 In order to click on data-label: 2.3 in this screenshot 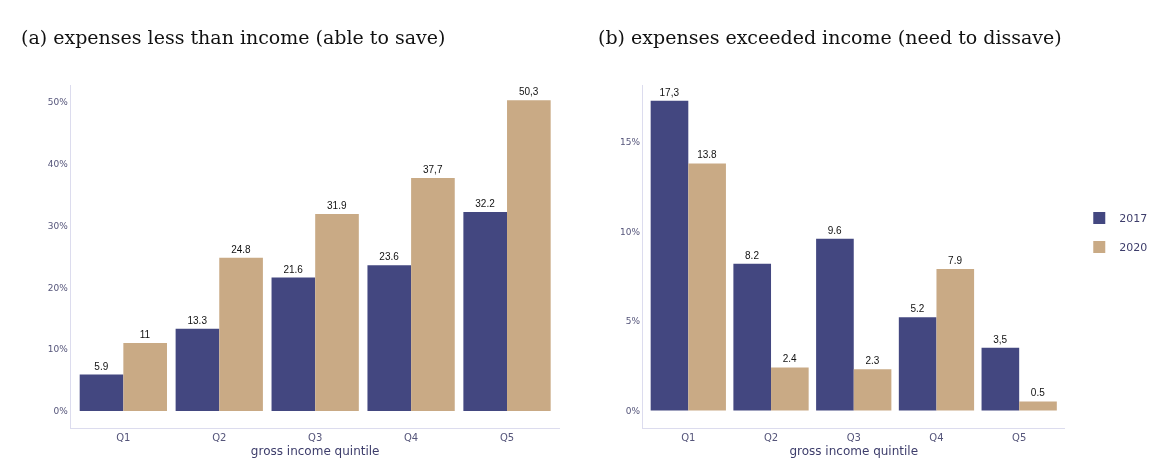, I will do `click(872, 361)`.